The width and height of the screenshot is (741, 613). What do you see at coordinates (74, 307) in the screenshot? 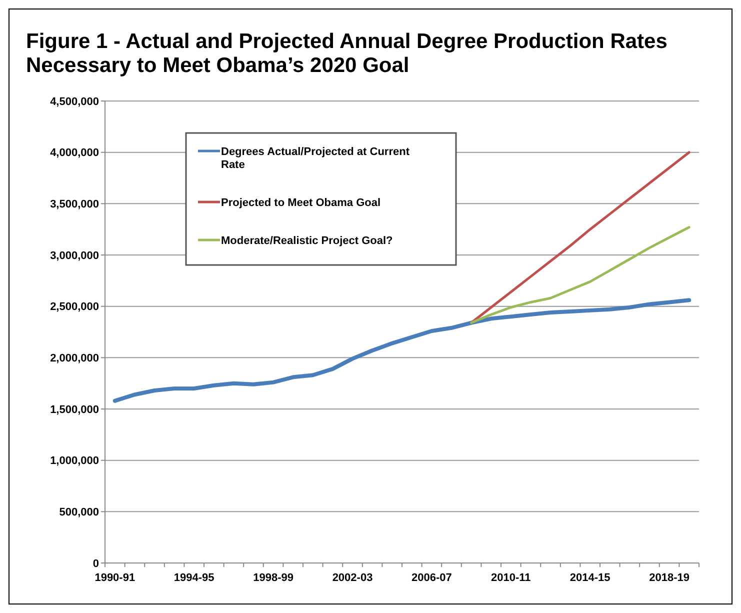
I see `y-tick-label: 2,500,000` at bounding box center [74, 307].